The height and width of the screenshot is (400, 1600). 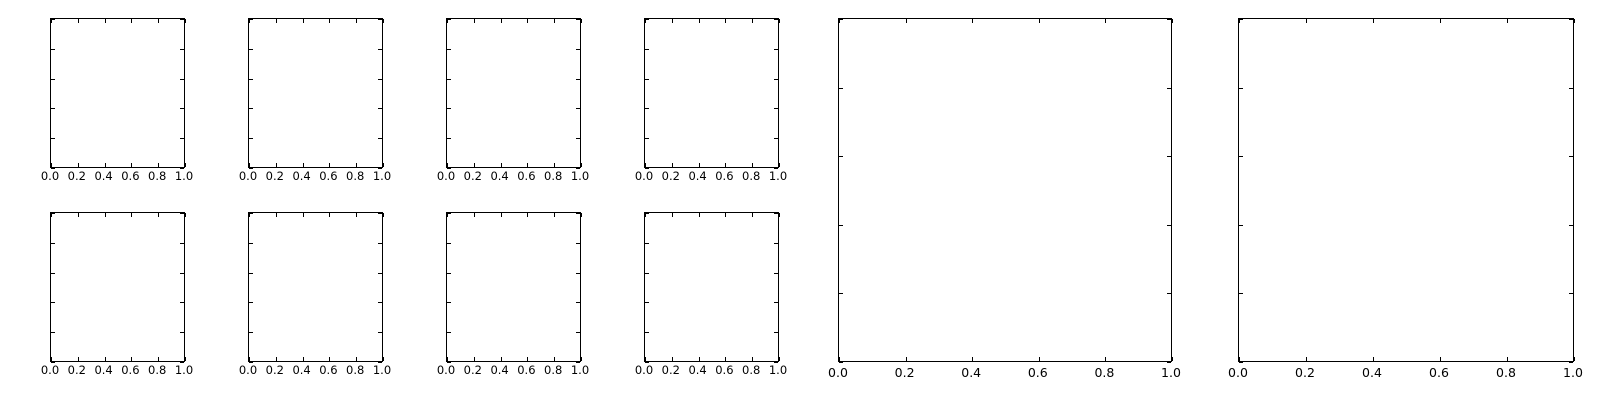 I want to click on axes-panel-r1c4, so click(x=712, y=93).